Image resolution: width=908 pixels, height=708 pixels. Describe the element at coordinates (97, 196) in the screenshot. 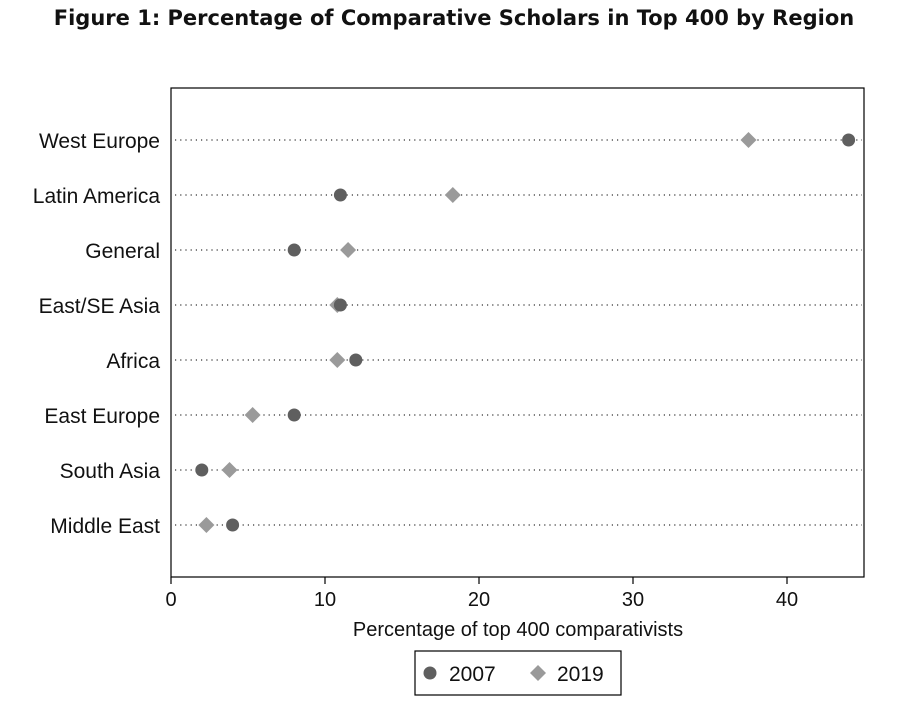

I see `category-label-latin-america: Latin America` at that location.